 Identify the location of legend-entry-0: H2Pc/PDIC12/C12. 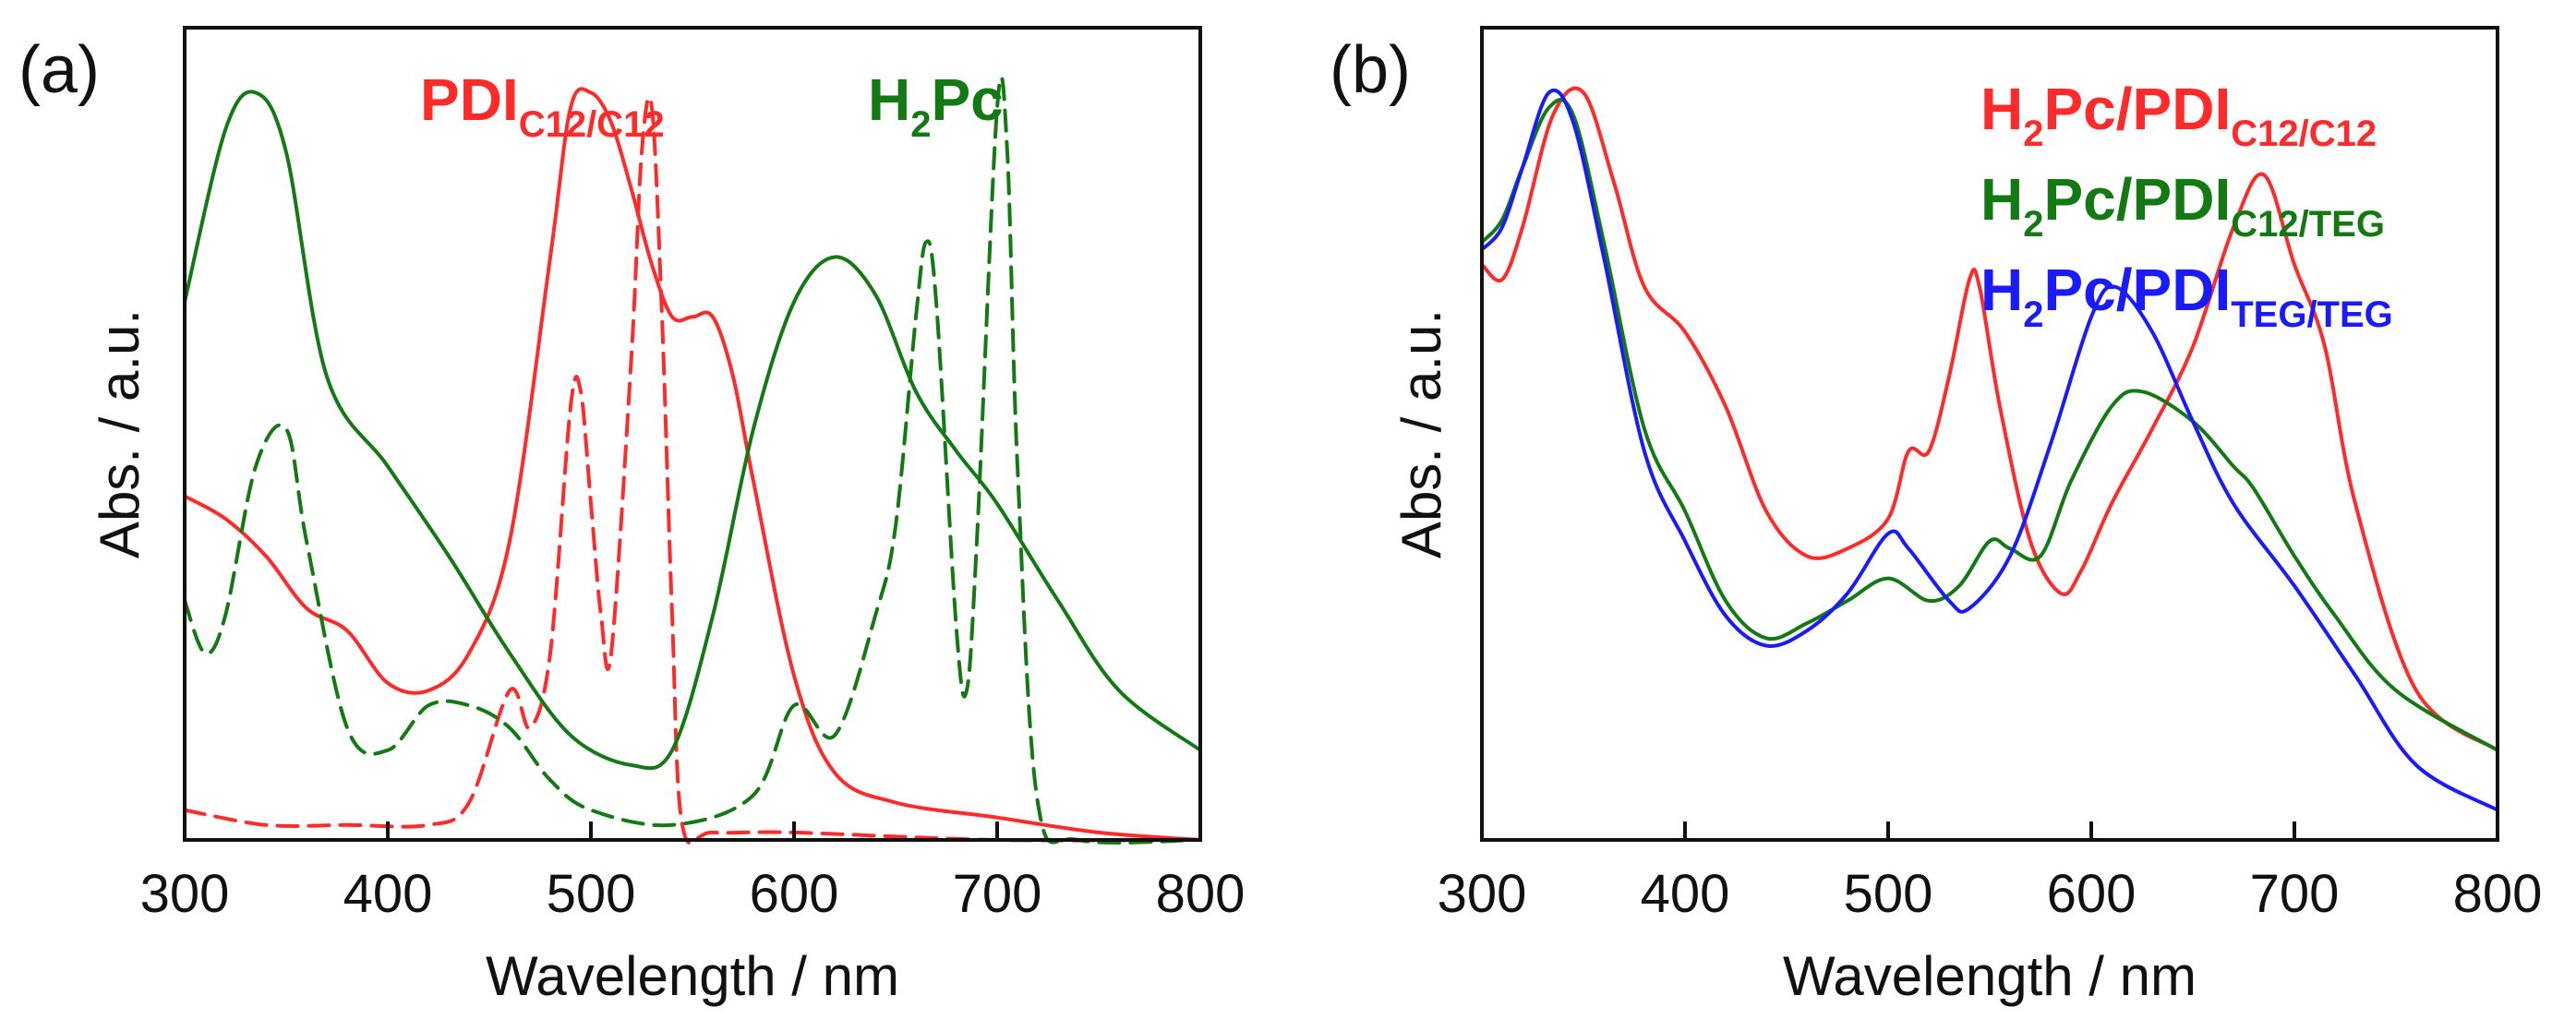
(2178, 115).